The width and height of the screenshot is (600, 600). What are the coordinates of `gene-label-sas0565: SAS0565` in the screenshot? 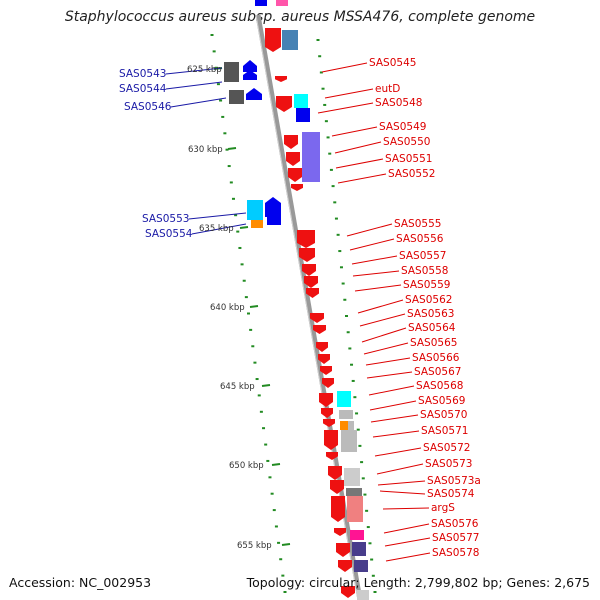 It's located at (433, 343).